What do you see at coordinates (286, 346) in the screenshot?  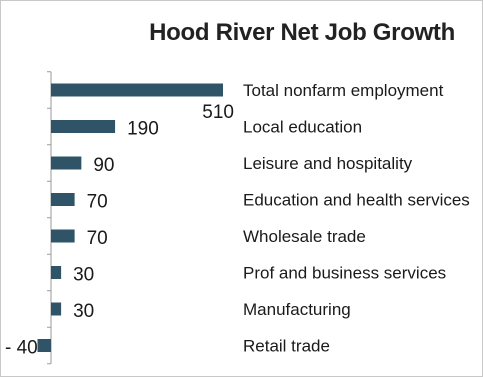 I see `category-label: Retail trade` at bounding box center [286, 346].